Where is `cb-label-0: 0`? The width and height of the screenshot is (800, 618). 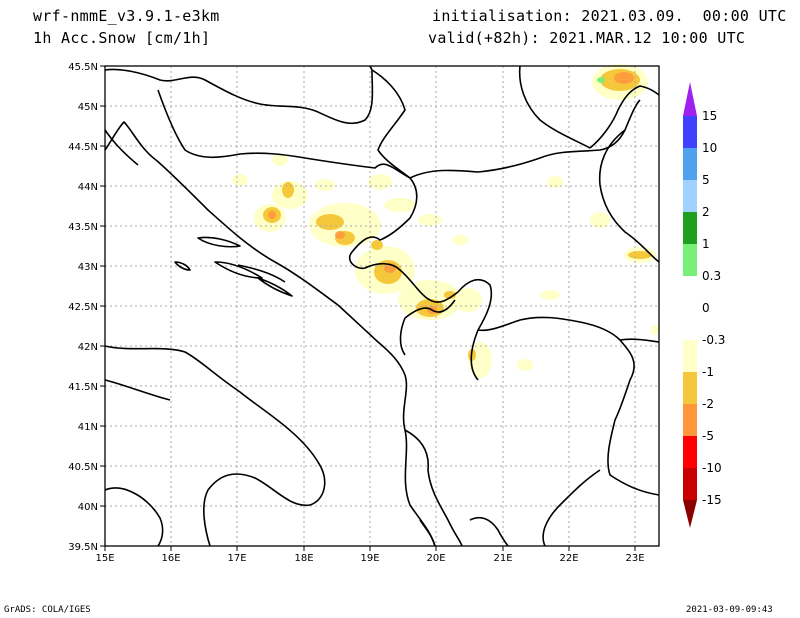 cb-label-0: 0 is located at coordinates (706, 308).